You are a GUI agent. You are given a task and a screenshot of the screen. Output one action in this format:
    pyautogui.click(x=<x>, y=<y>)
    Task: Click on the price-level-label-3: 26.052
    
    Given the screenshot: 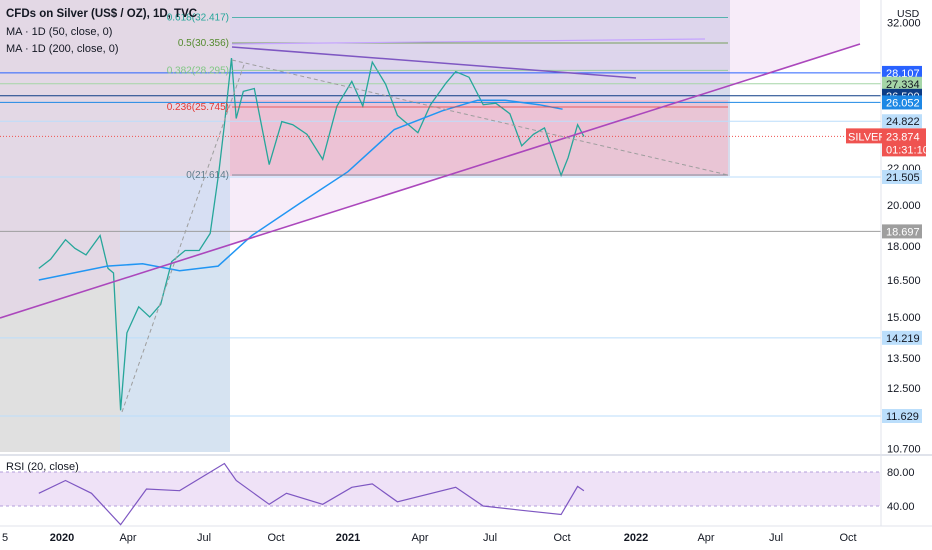 What is the action you would take?
    pyautogui.click(x=903, y=103)
    